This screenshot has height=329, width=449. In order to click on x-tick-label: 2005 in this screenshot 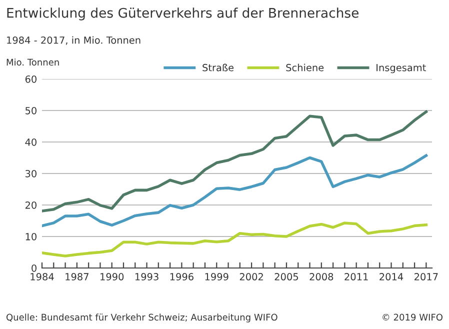, I will do `click(286, 276)`.